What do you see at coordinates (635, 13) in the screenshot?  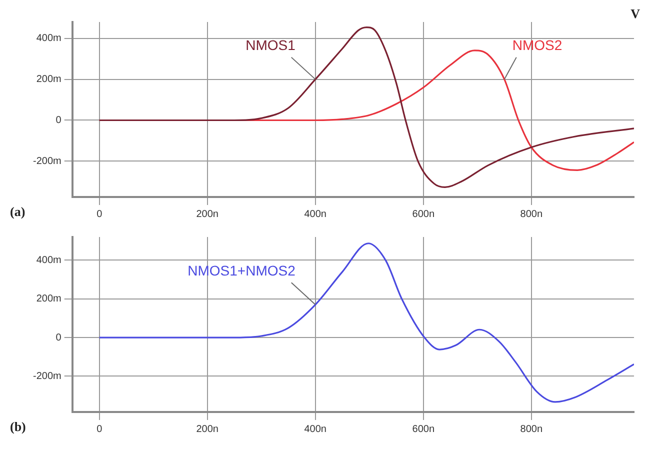 I see `text: V` at bounding box center [635, 13].